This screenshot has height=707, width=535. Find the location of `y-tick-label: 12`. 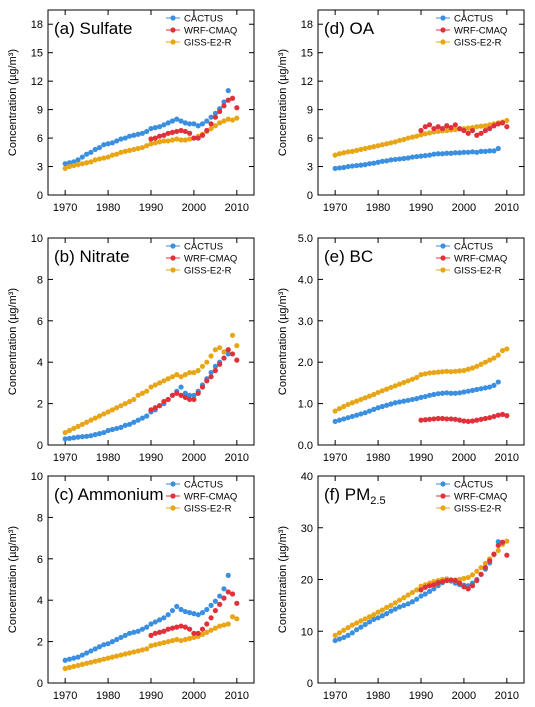

y-tick-label: 12 is located at coordinates (307, 82).